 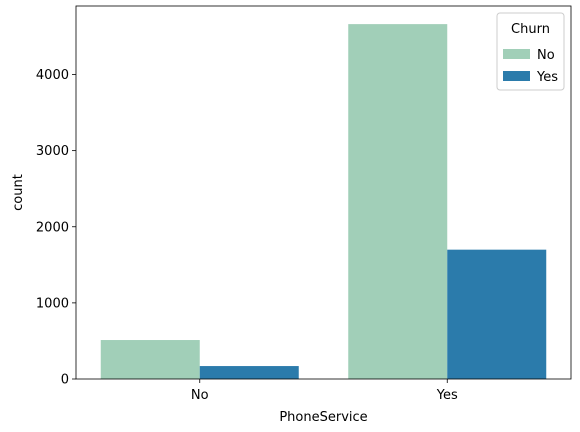 I want to click on bar-yes-churn-no, so click(x=398, y=201).